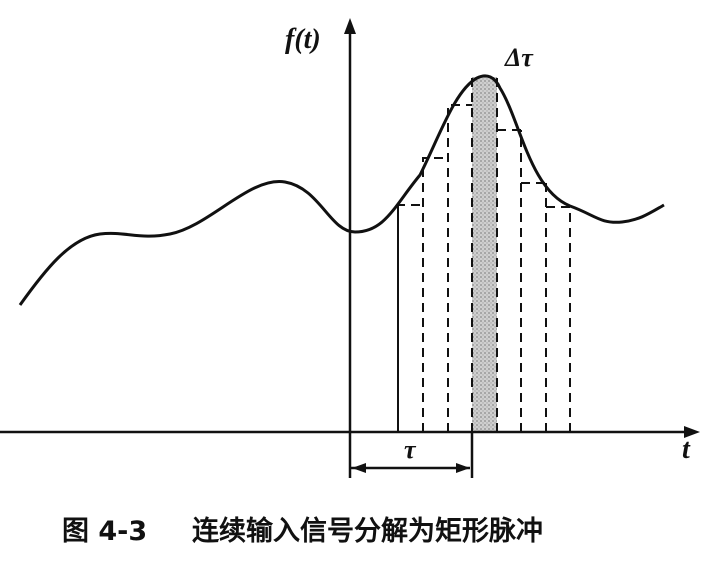 The height and width of the screenshot is (561, 712). Describe the element at coordinates (484, 254) in the screenshot. I see `shaded-pulse` at that location.